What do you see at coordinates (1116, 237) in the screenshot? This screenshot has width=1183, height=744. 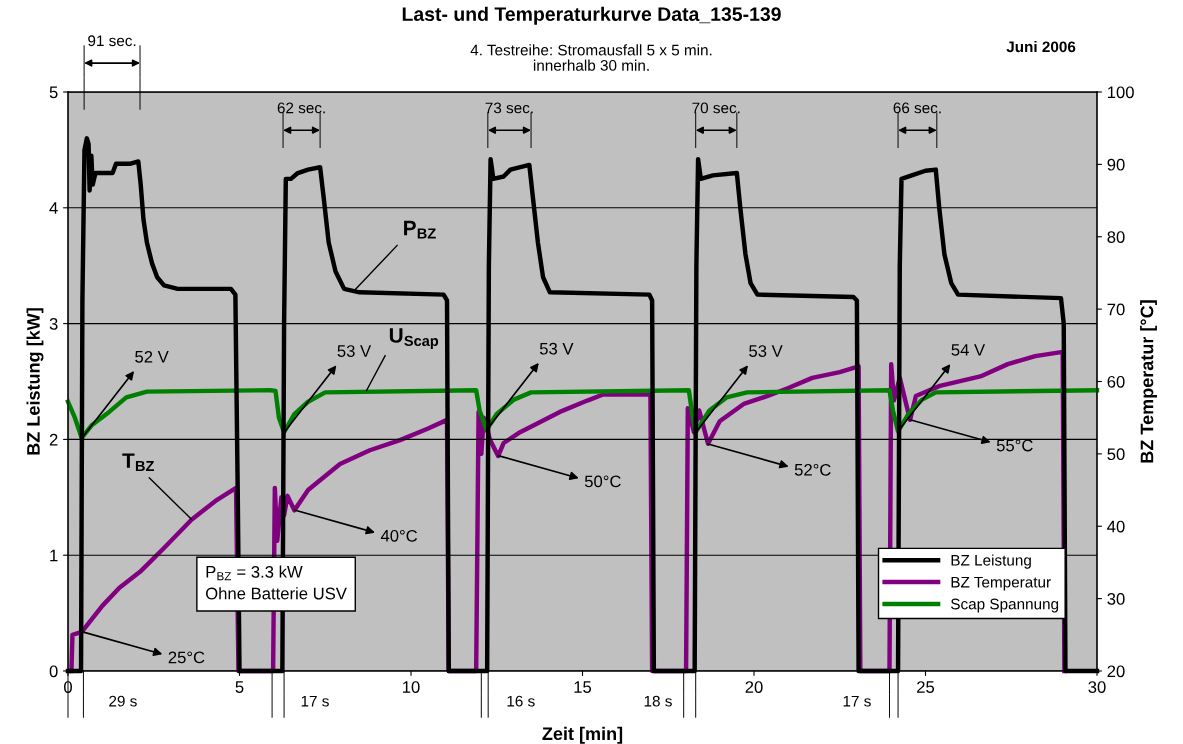 I see `y2-tick-label: 80` at bounding box center [1116, 237].